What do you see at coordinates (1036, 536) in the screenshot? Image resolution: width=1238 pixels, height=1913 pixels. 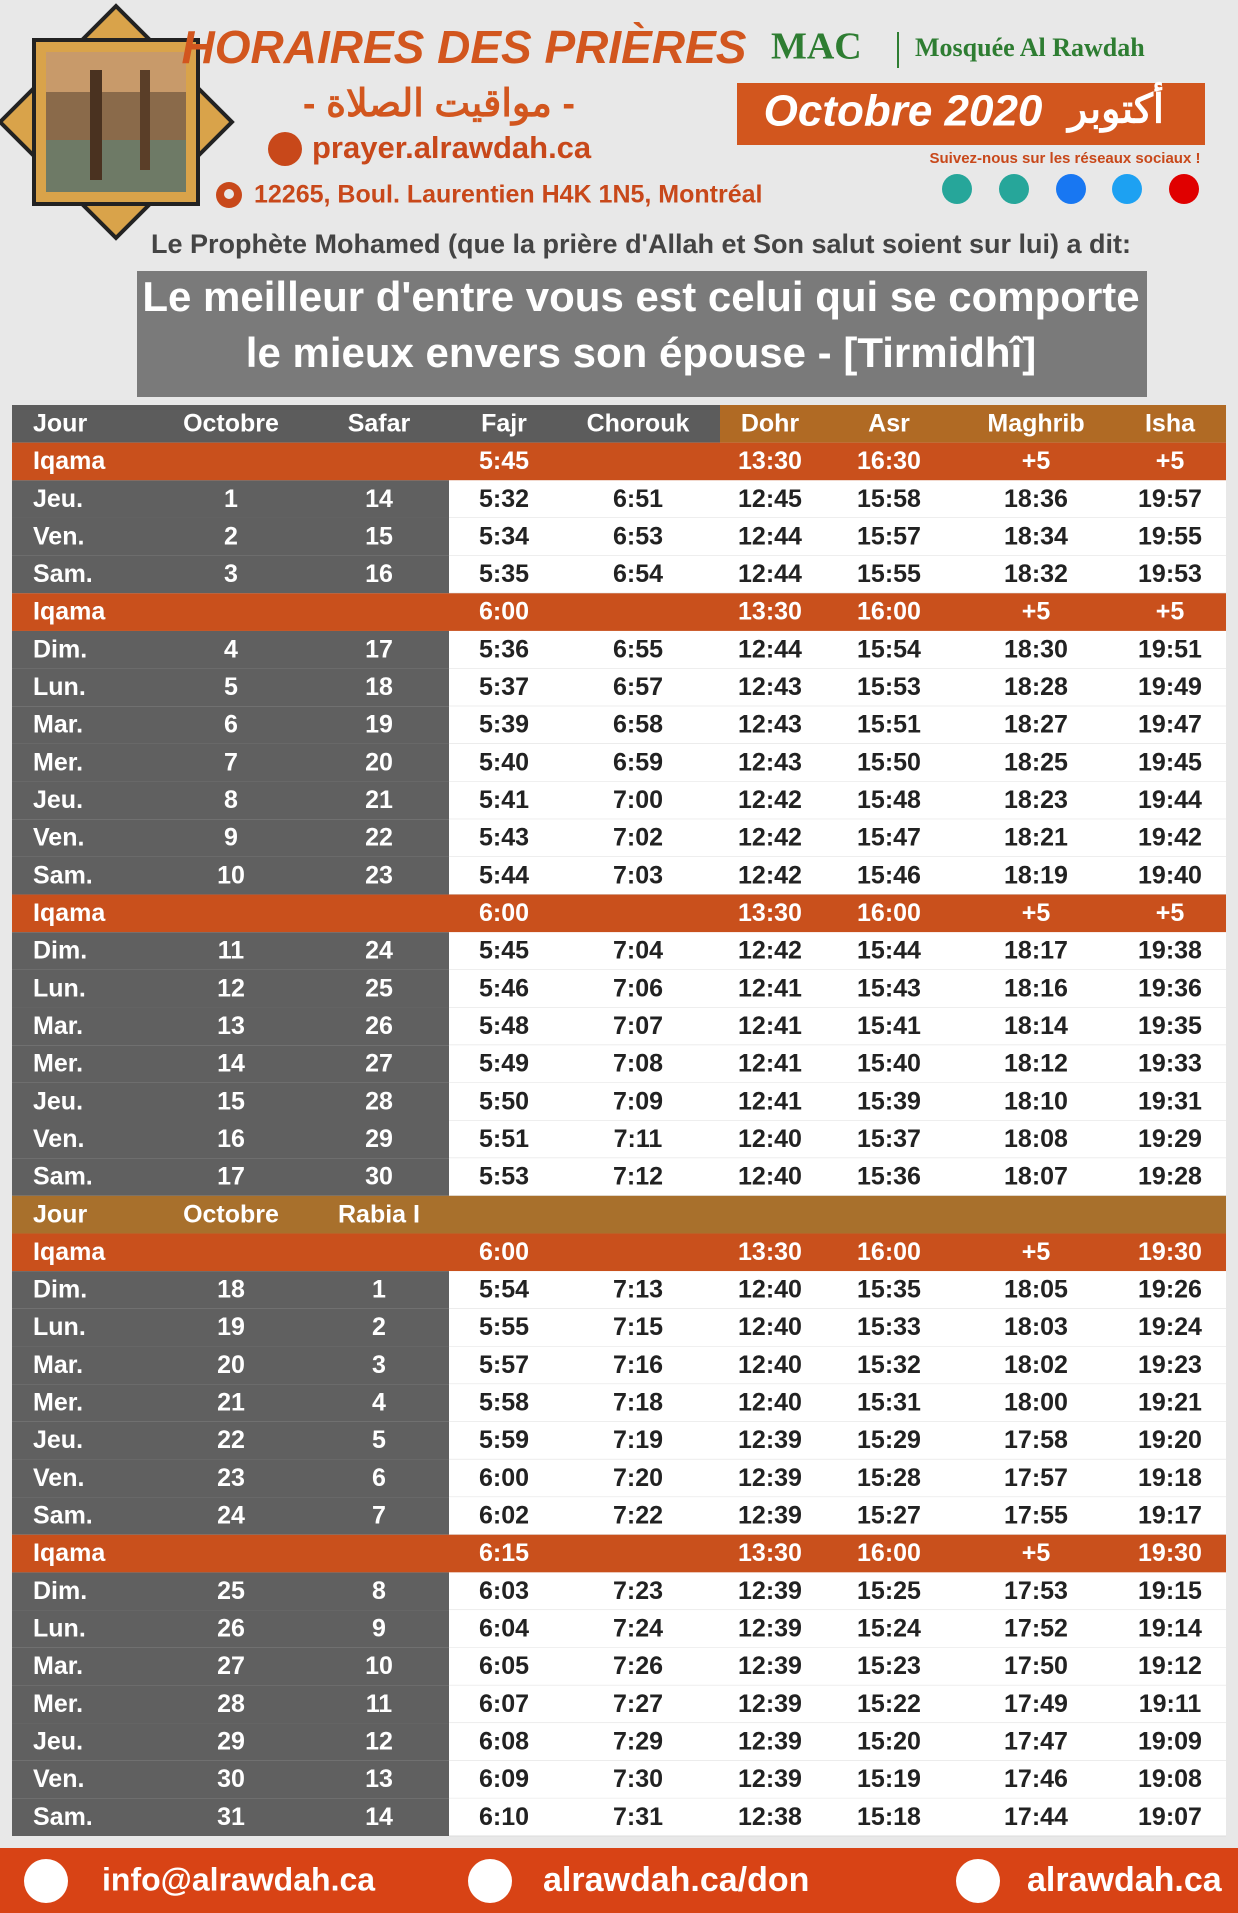 I see `day-cell: 18:34` at bounding box center [1036, 536].